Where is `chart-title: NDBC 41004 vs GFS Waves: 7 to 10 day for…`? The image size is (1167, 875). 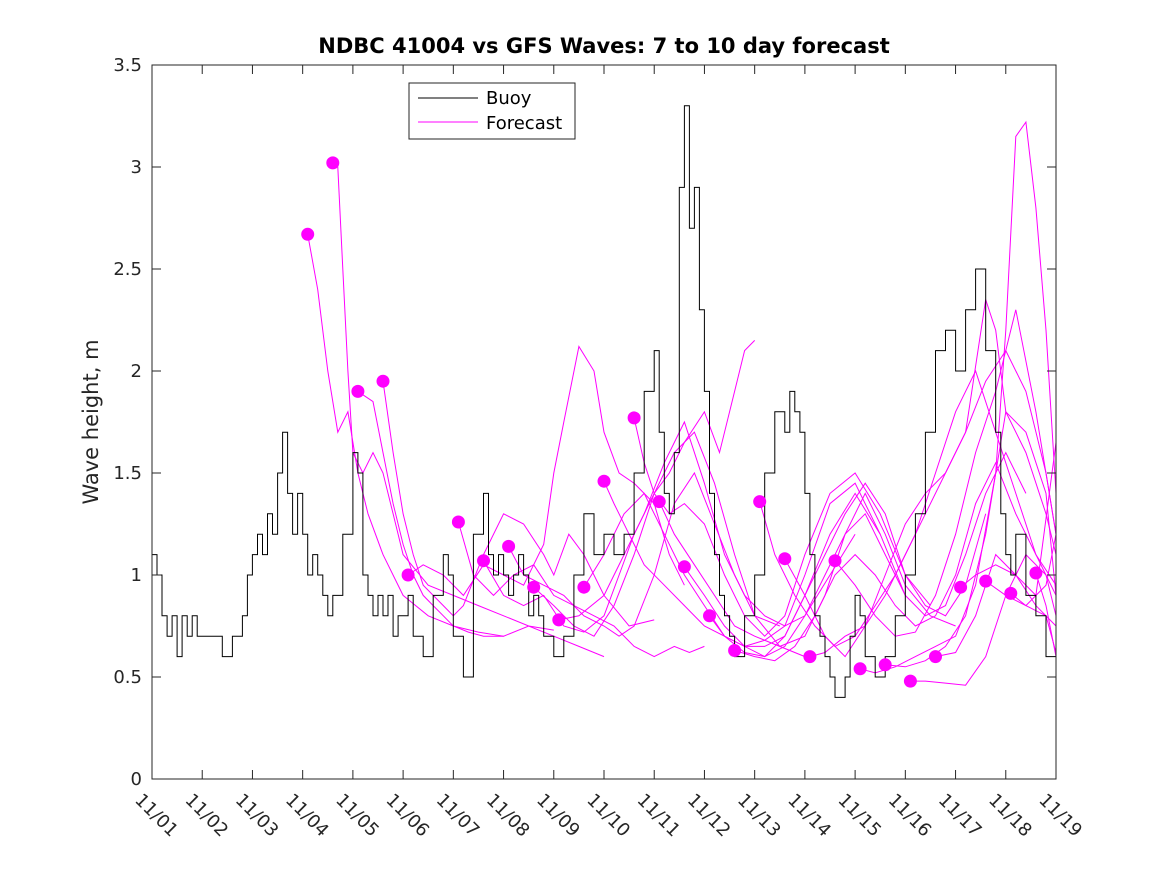
chart-title: NDBC 41004 vs GFS Waves: 7 to 10 day for… is located at coordinates (603, 46).